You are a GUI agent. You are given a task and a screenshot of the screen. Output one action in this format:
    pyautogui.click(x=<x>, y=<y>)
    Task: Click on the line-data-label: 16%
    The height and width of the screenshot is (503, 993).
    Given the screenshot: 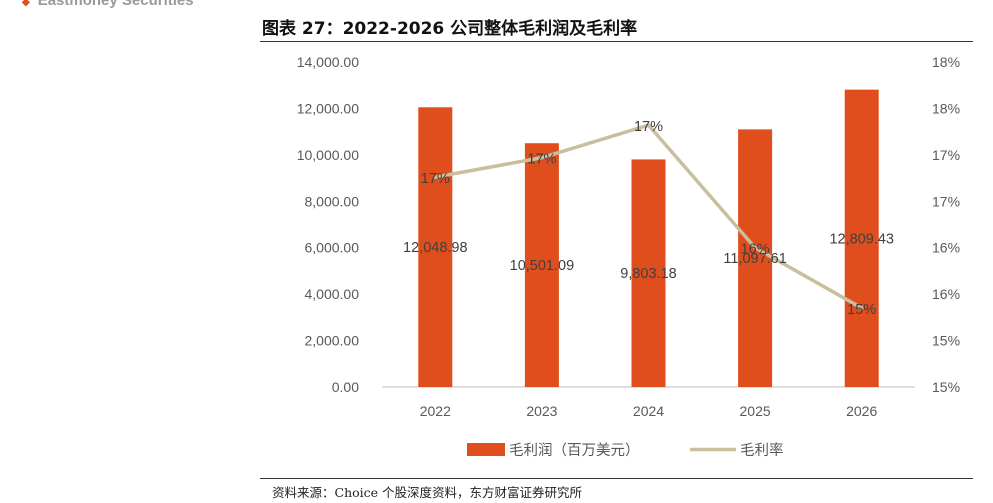 What is the action you would take?
    pyautogui.click(x=755, y=250)
    